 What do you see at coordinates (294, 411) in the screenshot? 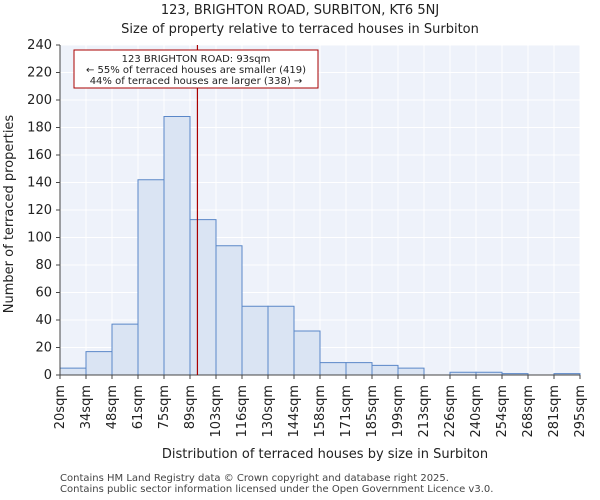
I see `x-tick-label: 144sqm` at bounding box center [294, 411].